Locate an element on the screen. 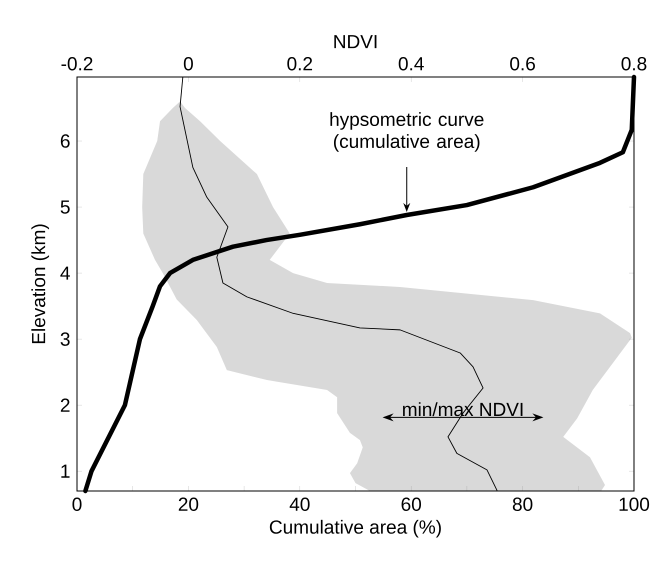 This screenshot has height=568, width=662. y-tick-label: 4 is located at coordinates (65, 273).